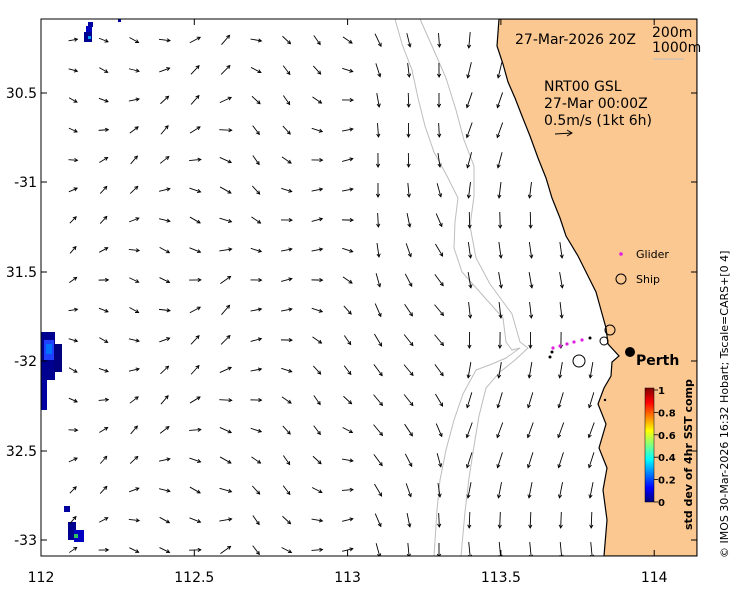  Describe the element at coordinates (661, 503) in the screenshot. I see `colorbar-tick-label: 0` at that location.